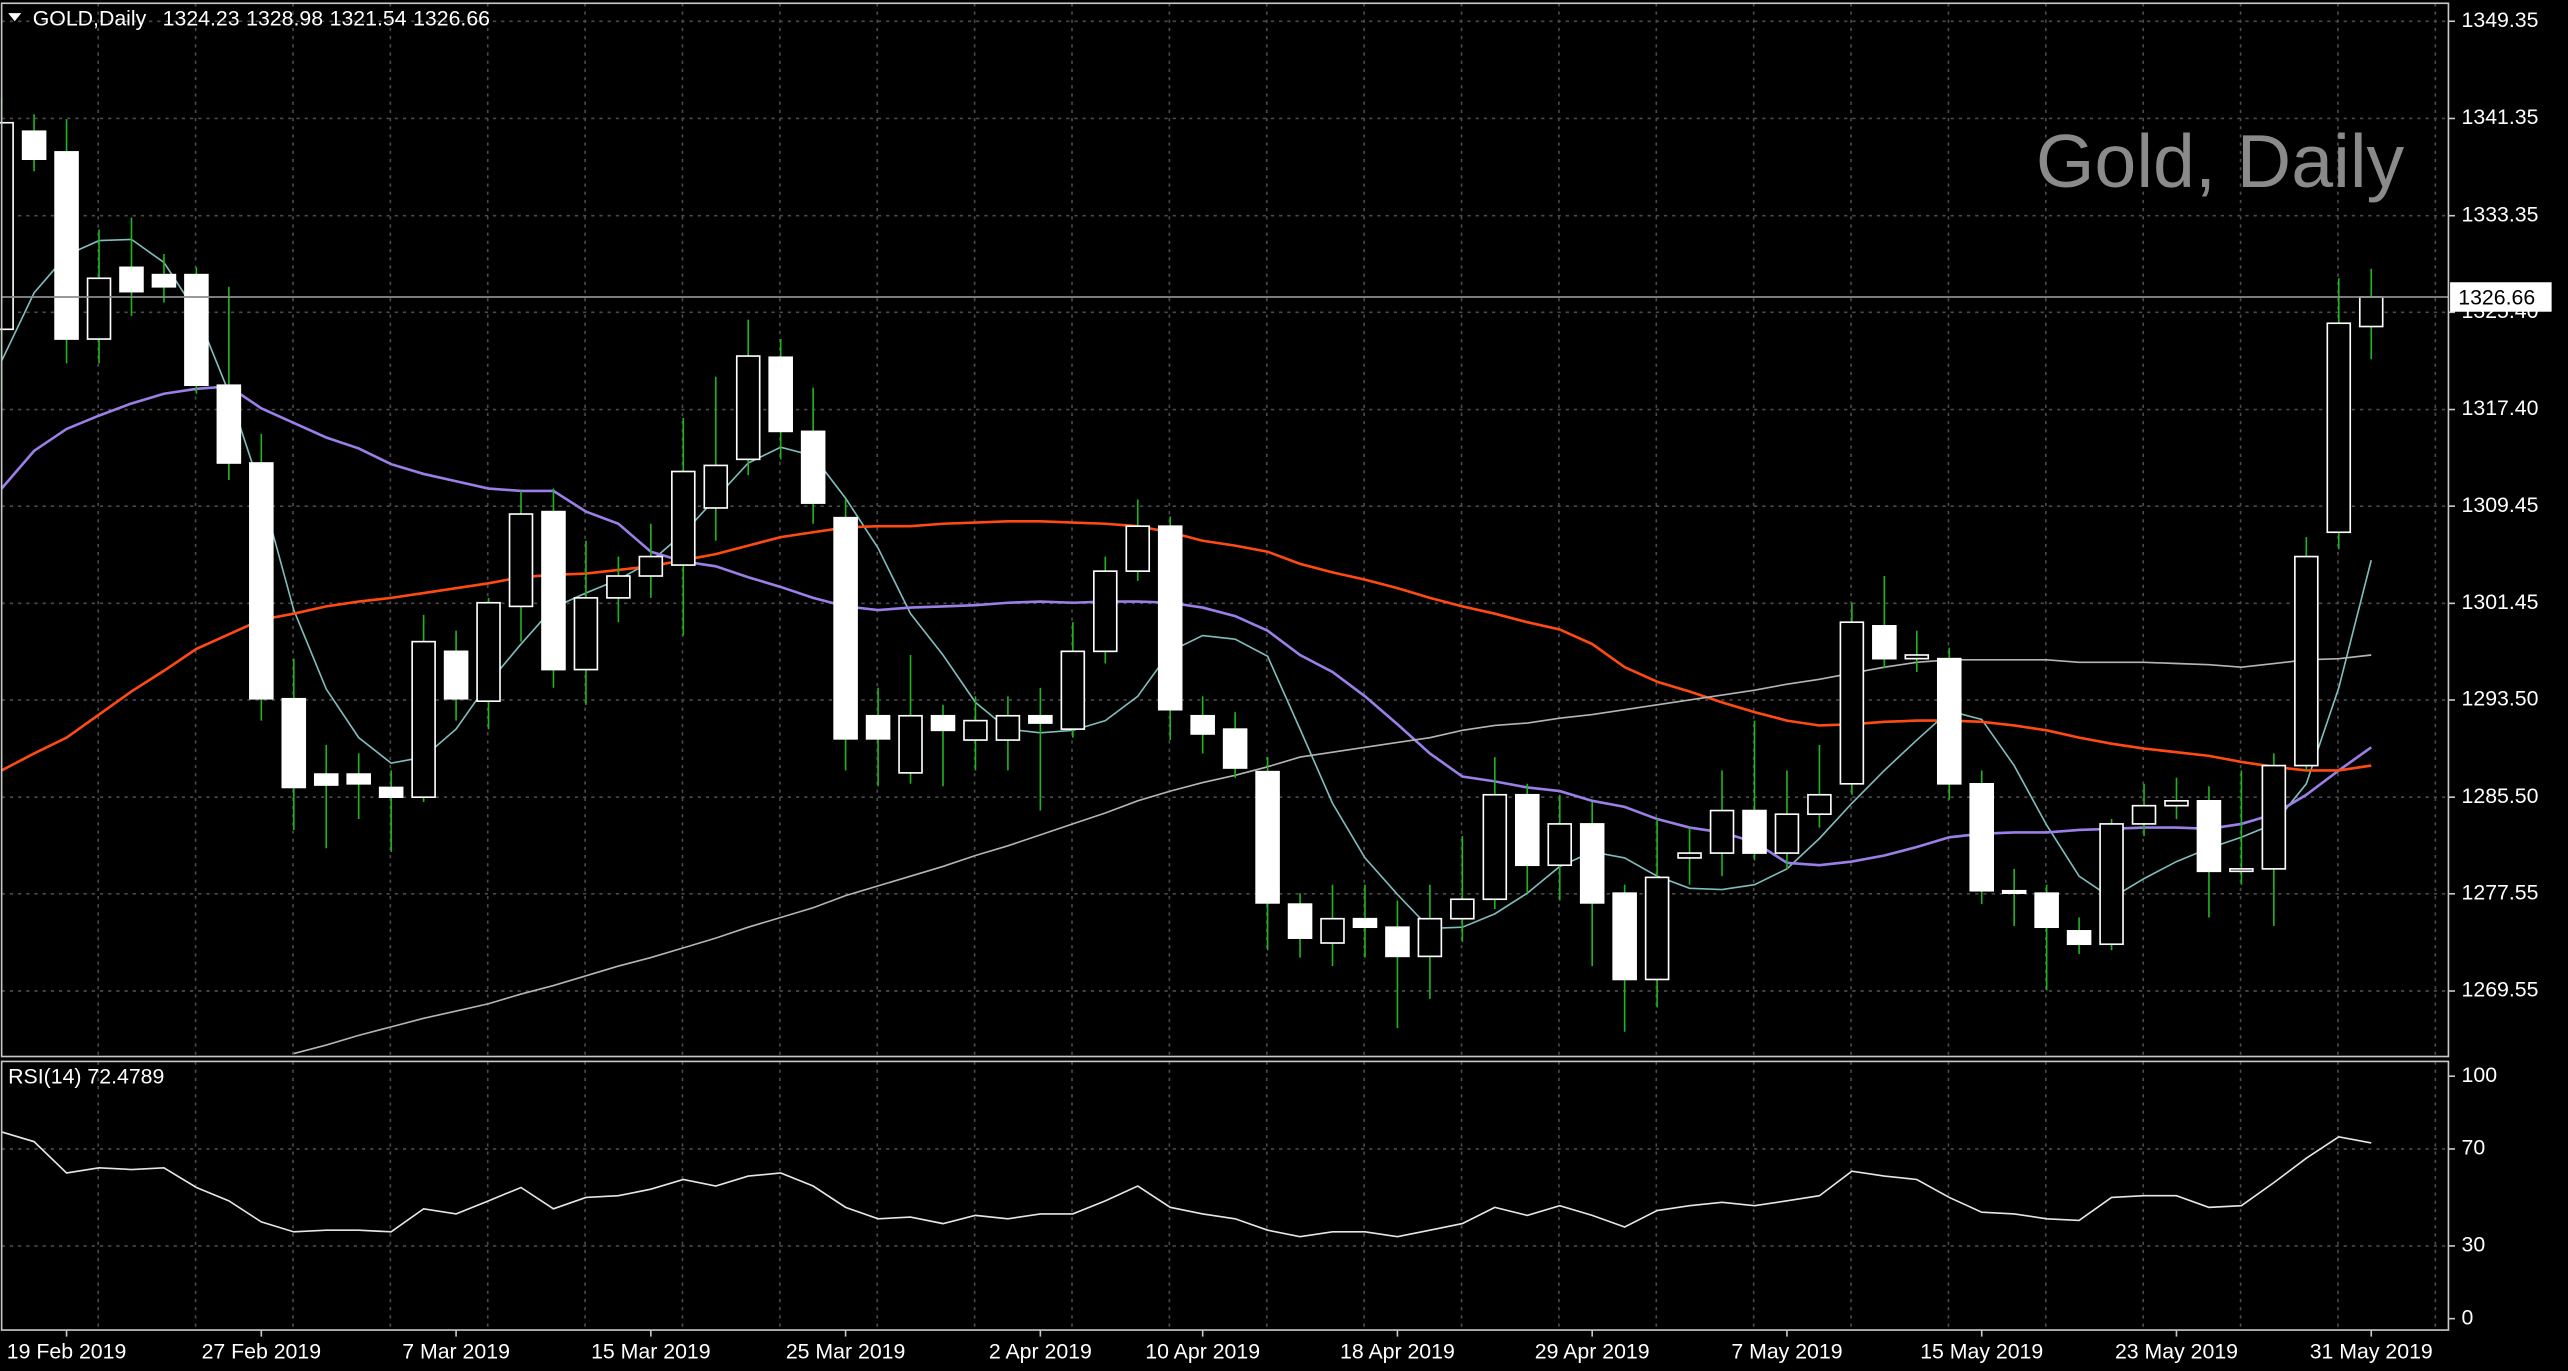  I want to click on current-price-box, so click(2501, 297).